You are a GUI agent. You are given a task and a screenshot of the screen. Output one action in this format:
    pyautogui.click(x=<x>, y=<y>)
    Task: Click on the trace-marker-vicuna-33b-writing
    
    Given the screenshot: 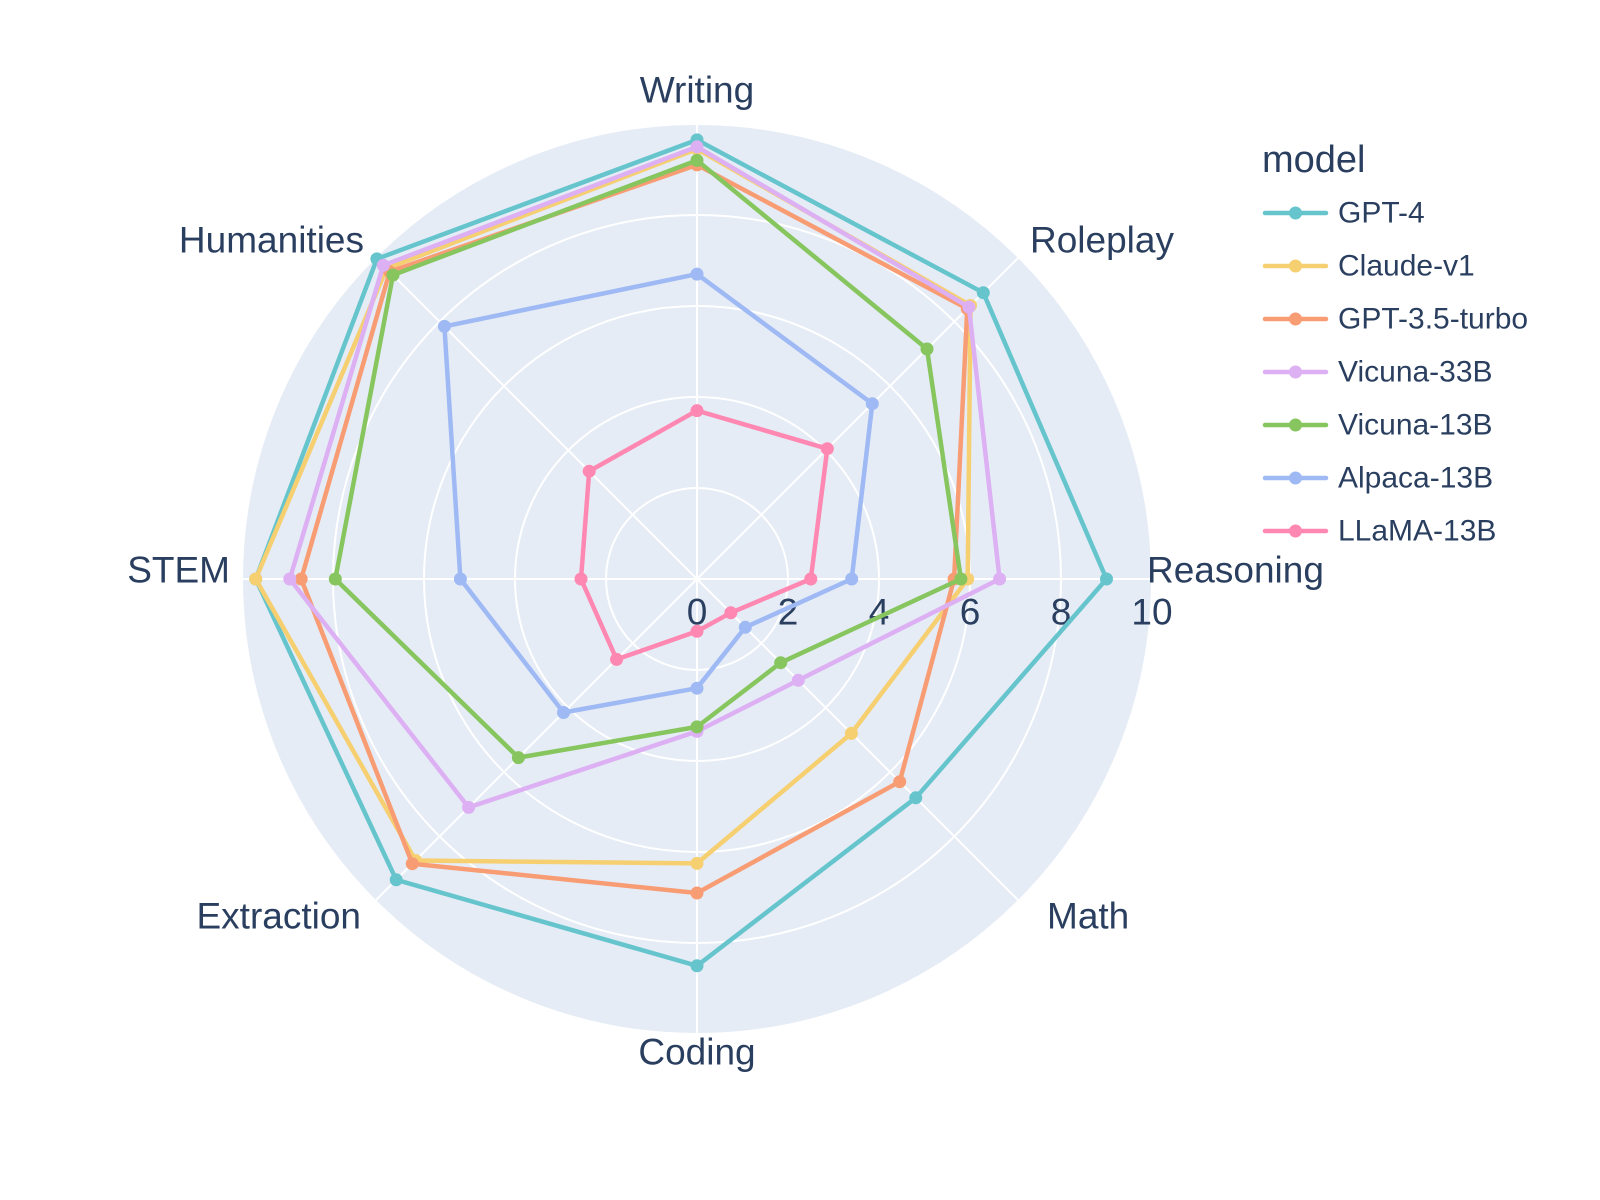 What is the action you would take?
    pyautogui.click(x=697, y=147)
    